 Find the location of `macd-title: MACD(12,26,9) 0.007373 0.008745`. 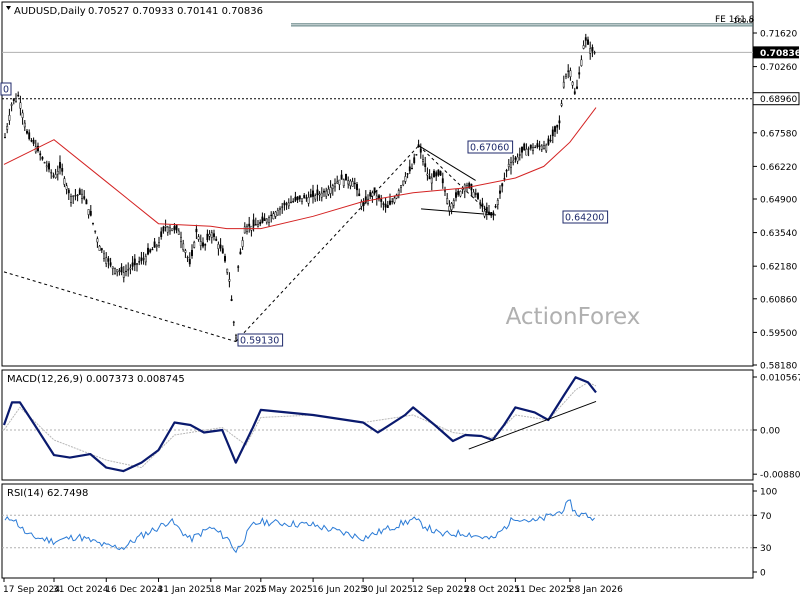

macd-title: MACD(12,26,9) 0.007373 0.008745 is located at coordinates (96, 379).